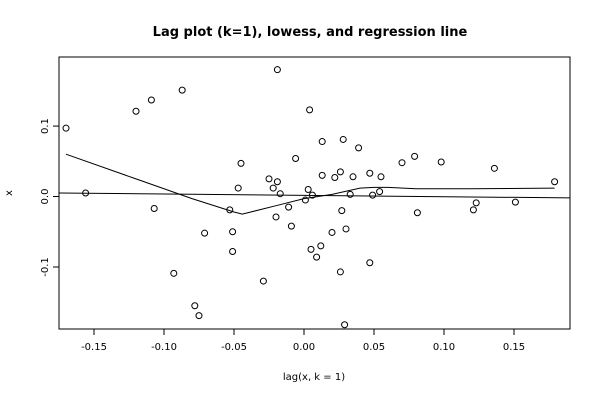 This screenshot has height=400, width=599. Describe the element at coordinates (444, 347) in the screenshot. I see `x-tick-label: 0.10` at that location.